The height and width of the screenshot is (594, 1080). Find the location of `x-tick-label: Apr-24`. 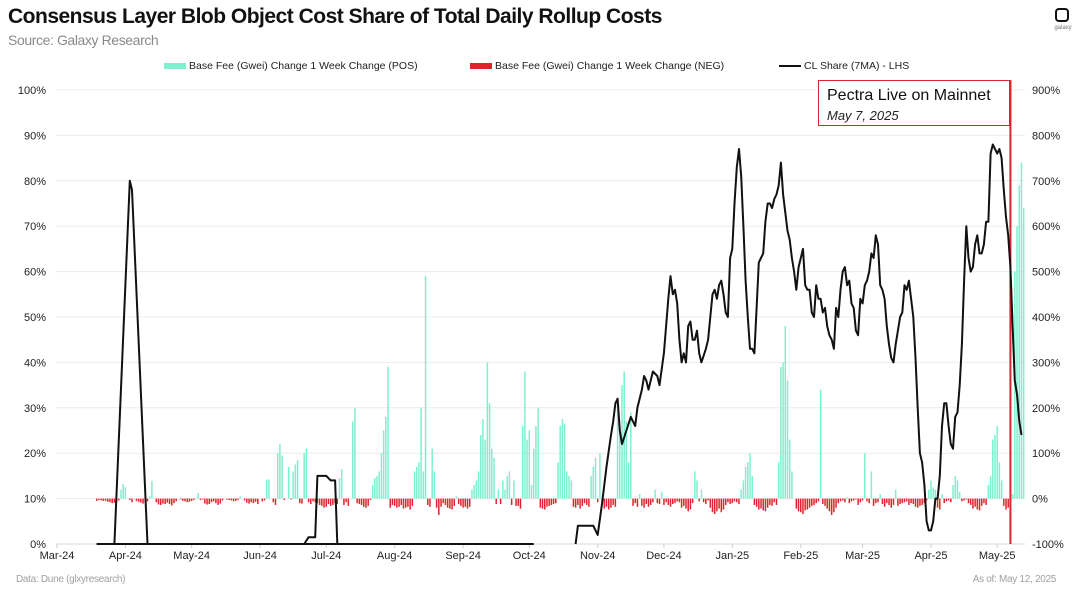

x-tick-label: Apr-24 is located at coordinates (125, 556).